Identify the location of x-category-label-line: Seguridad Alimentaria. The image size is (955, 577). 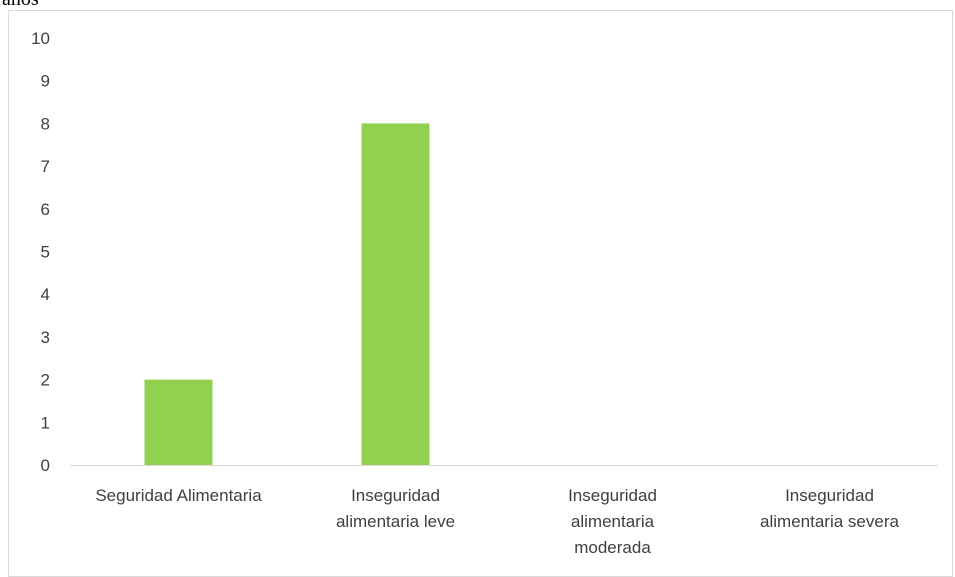
(178, 495).